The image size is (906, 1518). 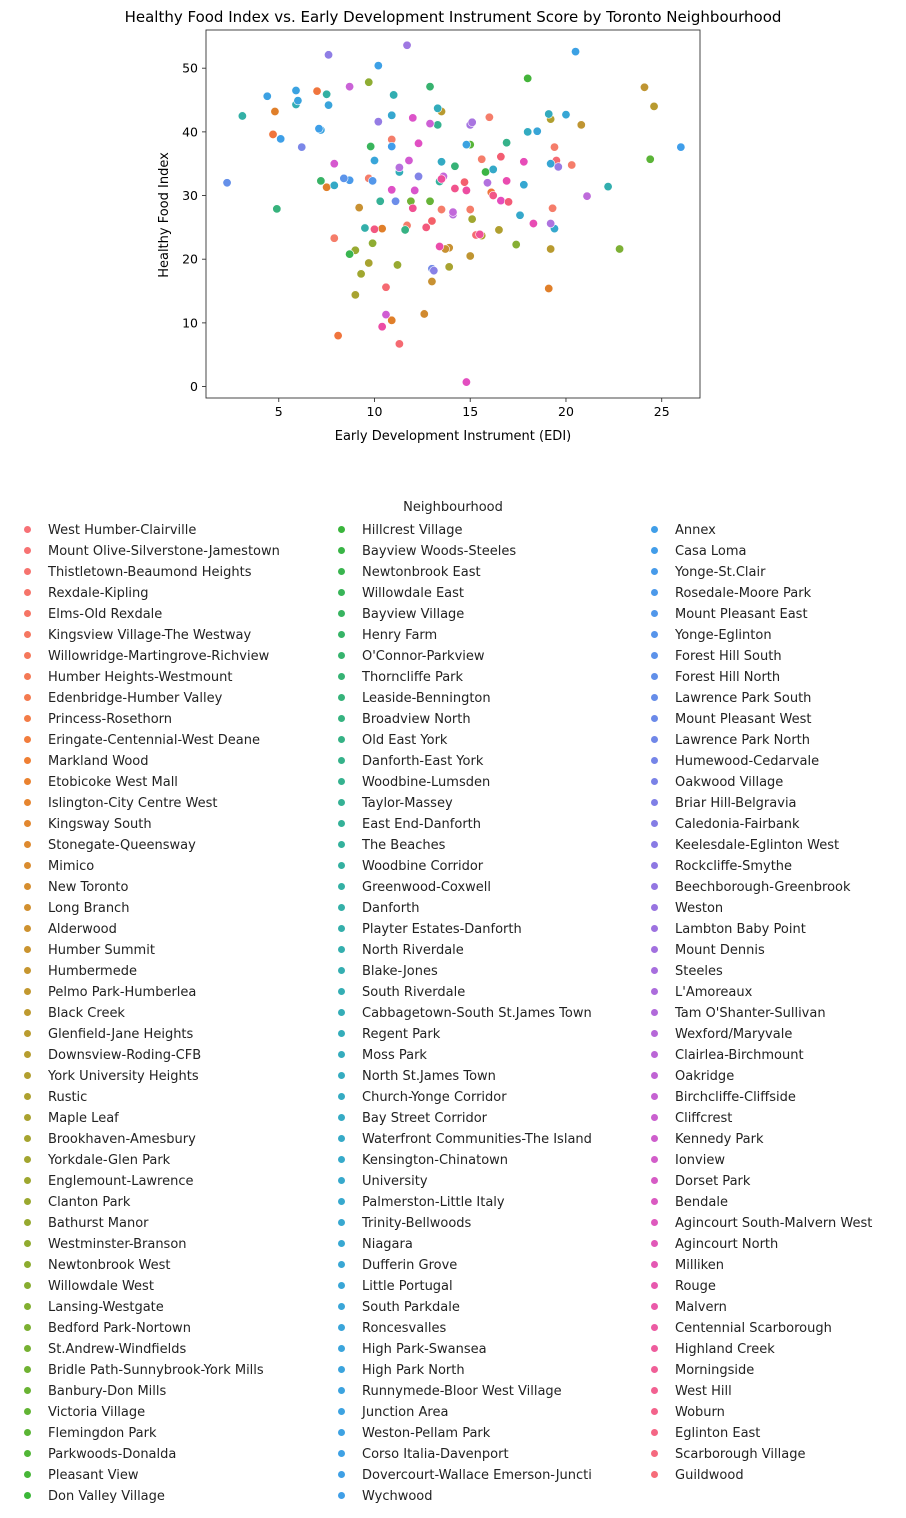 I want to click on legend-item: Church-Yonge Corridor, so click(x=465, y=1097).